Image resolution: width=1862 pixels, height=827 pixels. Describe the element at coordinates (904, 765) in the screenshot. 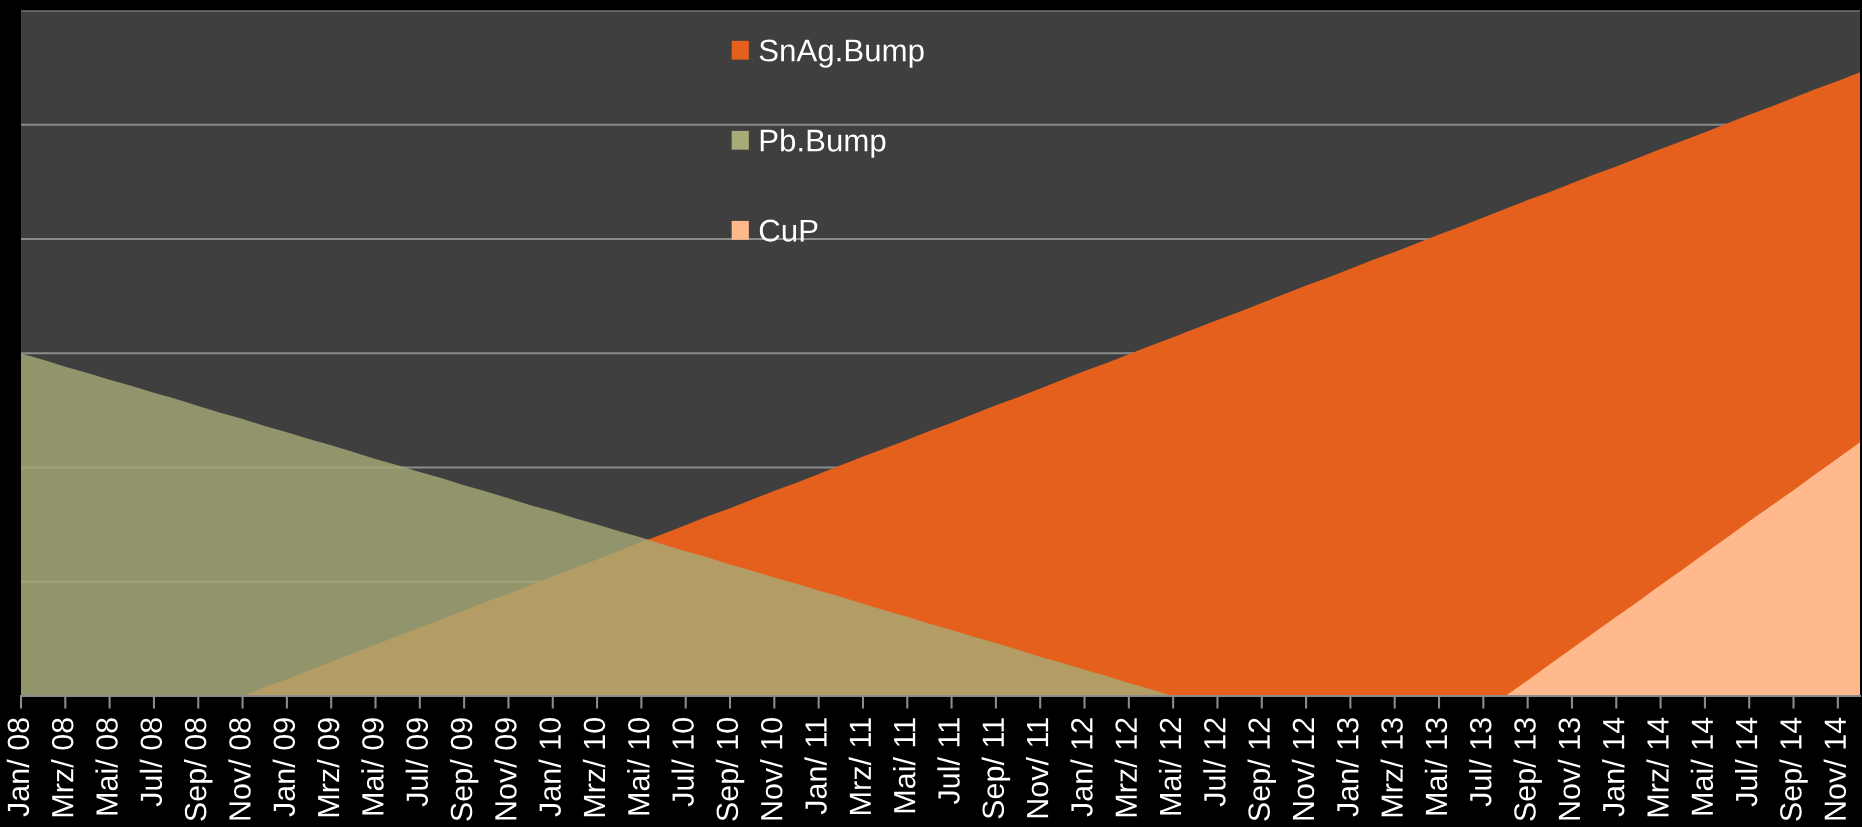

I see `x-tick-label: Mai/ 11` at that location.